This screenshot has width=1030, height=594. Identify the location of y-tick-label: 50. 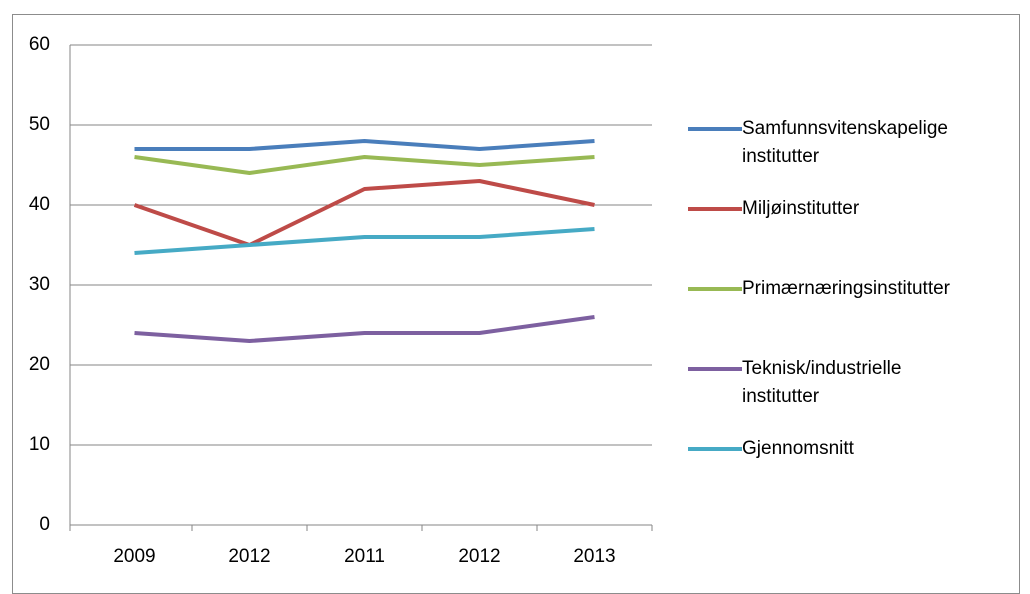
(39, 124).